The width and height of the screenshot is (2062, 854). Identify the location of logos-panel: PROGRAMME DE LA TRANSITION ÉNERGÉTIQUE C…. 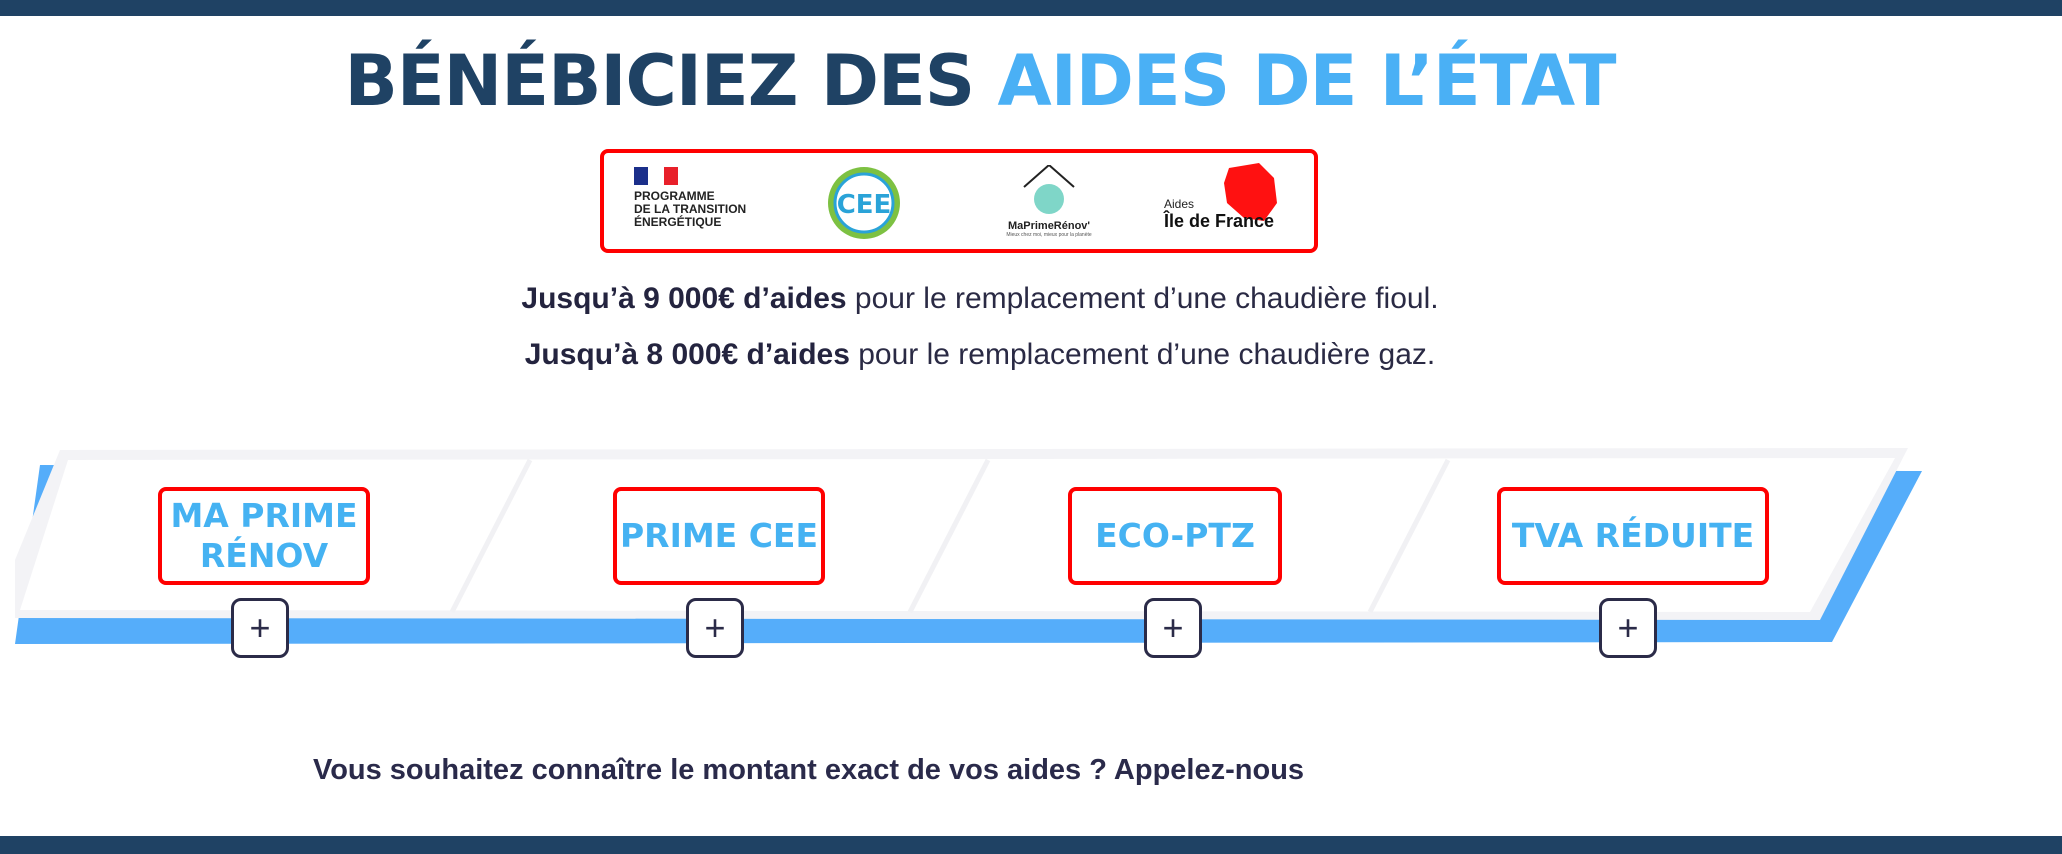
(959, 201).